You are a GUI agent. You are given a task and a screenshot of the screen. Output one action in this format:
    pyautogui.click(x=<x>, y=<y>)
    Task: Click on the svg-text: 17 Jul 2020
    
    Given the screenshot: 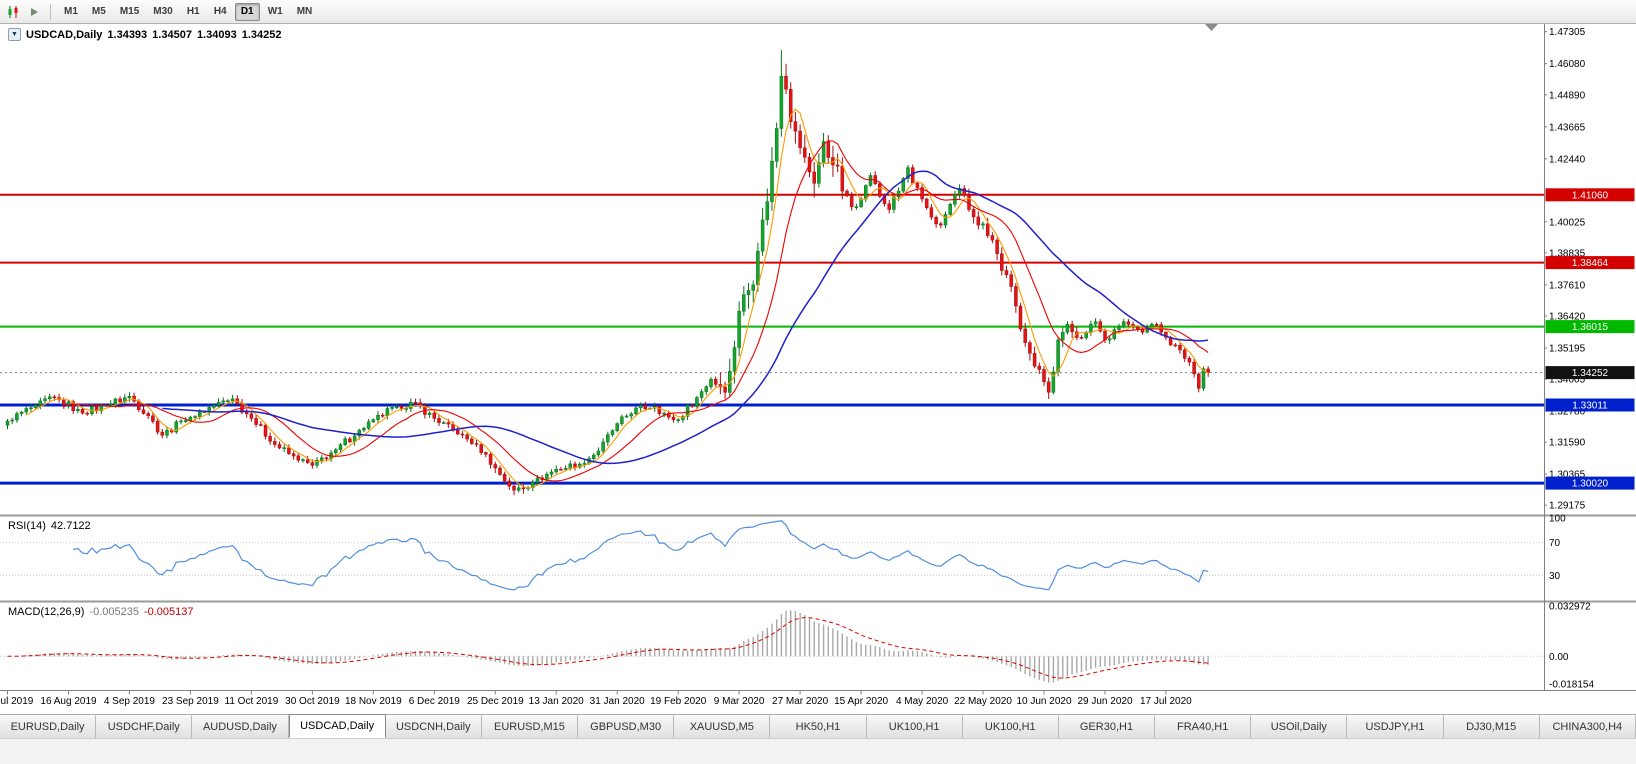 What is the action you would take?
    pyautogui.click(x=1166, y=701)
    